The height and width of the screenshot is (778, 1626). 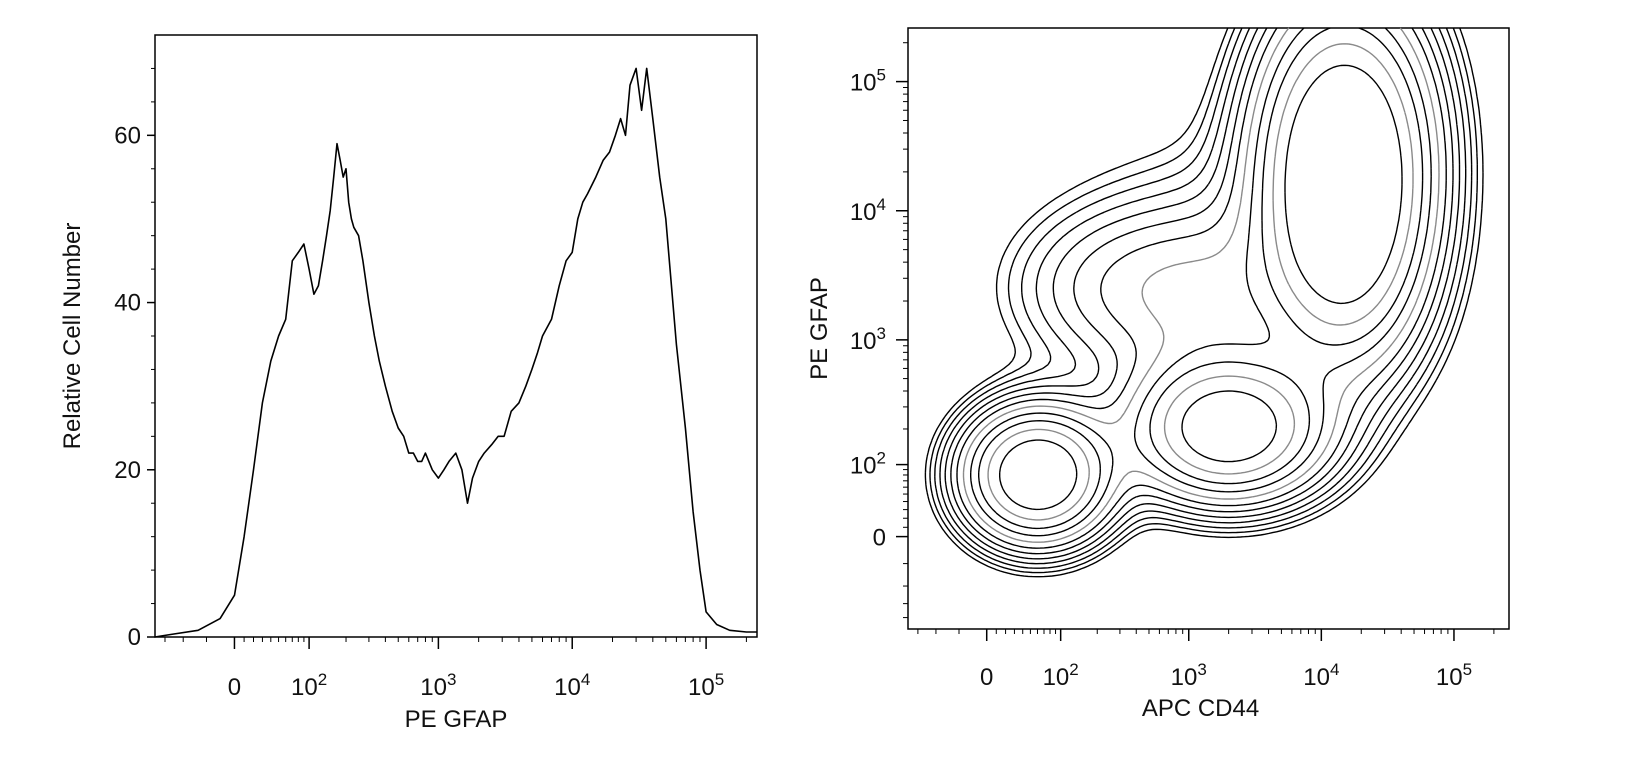 What do you see at coordinates (1200, 708) in the screenshot?
I see `x-axis-title: APC CD44` at bounding box center [1200, 708].